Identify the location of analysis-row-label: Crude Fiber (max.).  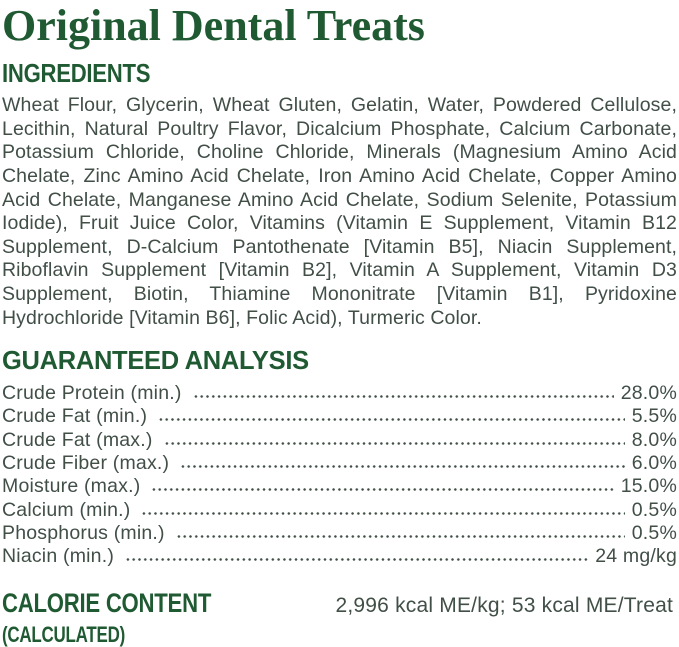
(86, 463).